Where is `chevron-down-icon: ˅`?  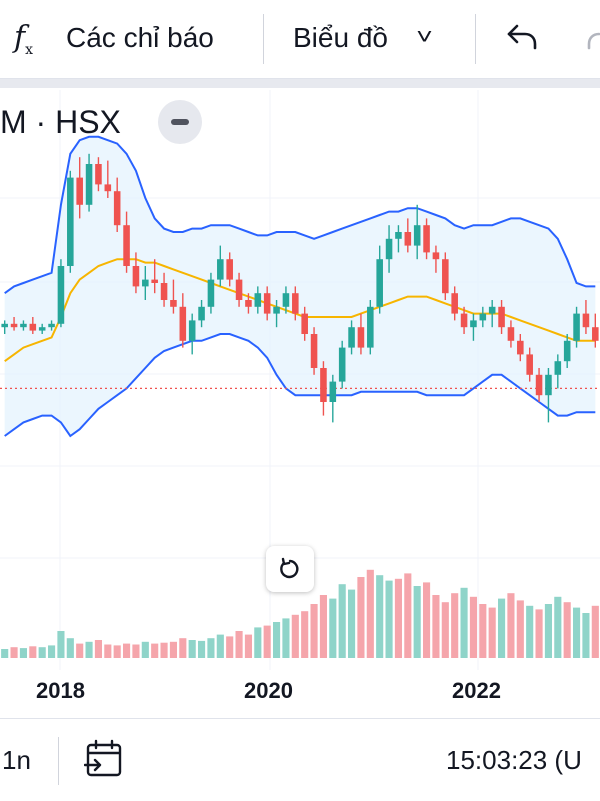 chevron-down-icon: ˅ is located at coordinates (424, 36).